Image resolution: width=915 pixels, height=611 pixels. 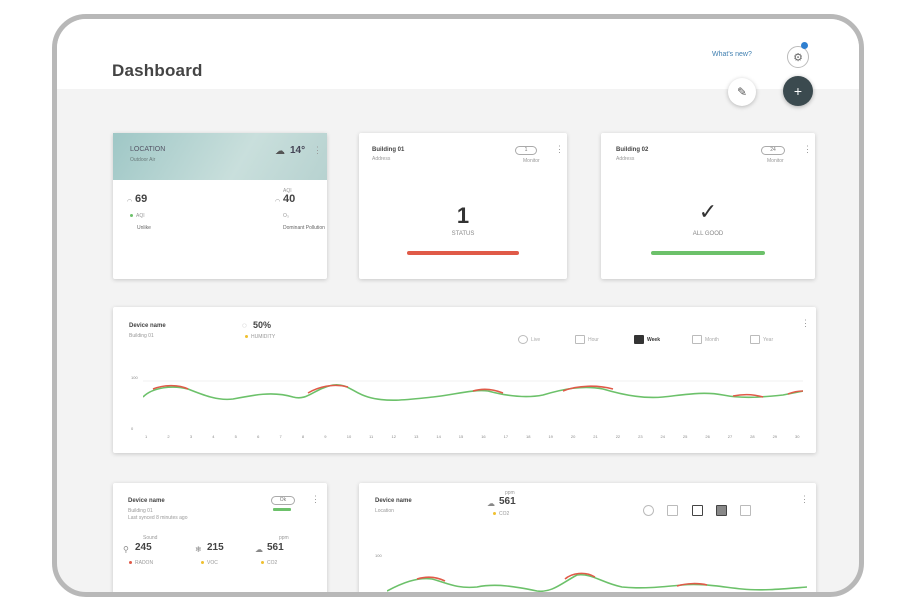 What do you see at coordinates (625, 159) in the screenshot?
I see `building-02-subtitle: Address` at bounding box center [625, 159].